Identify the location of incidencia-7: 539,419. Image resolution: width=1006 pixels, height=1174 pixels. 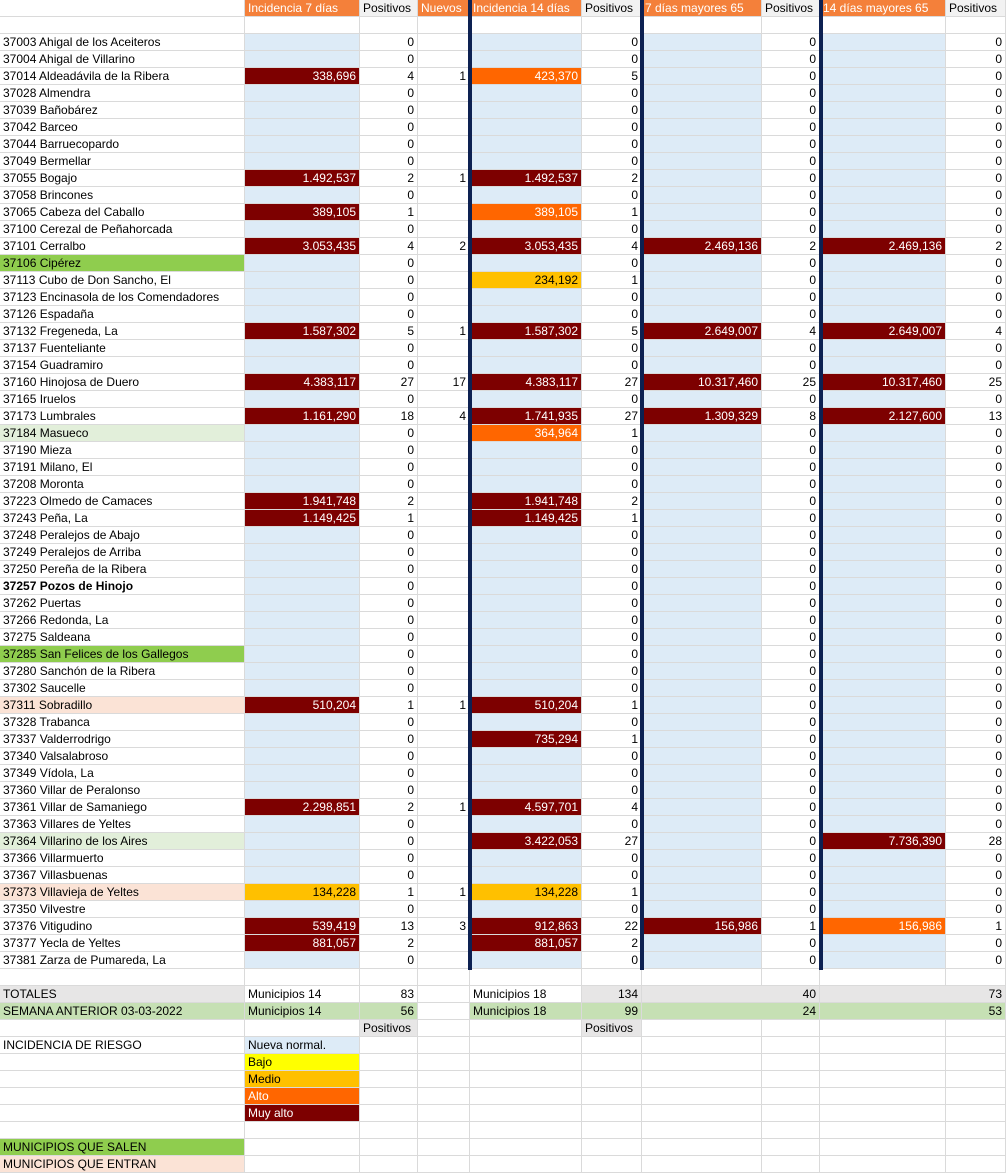
(302, 926).